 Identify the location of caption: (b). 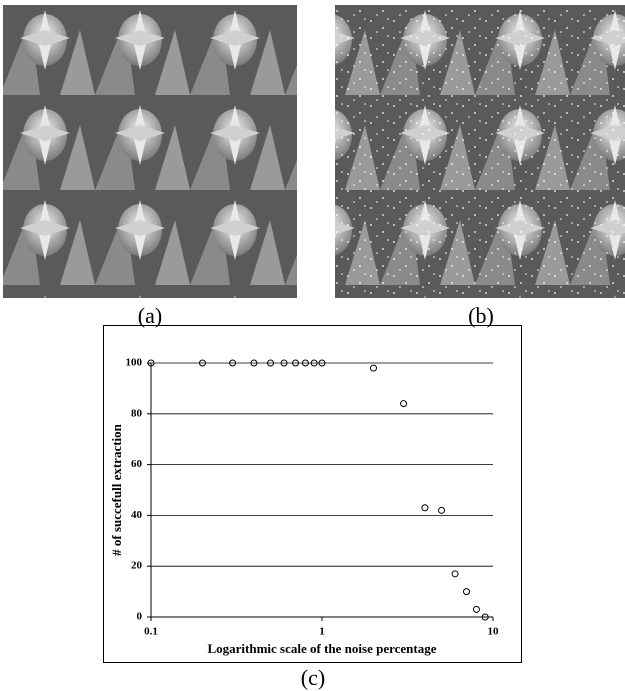
(481, 315).